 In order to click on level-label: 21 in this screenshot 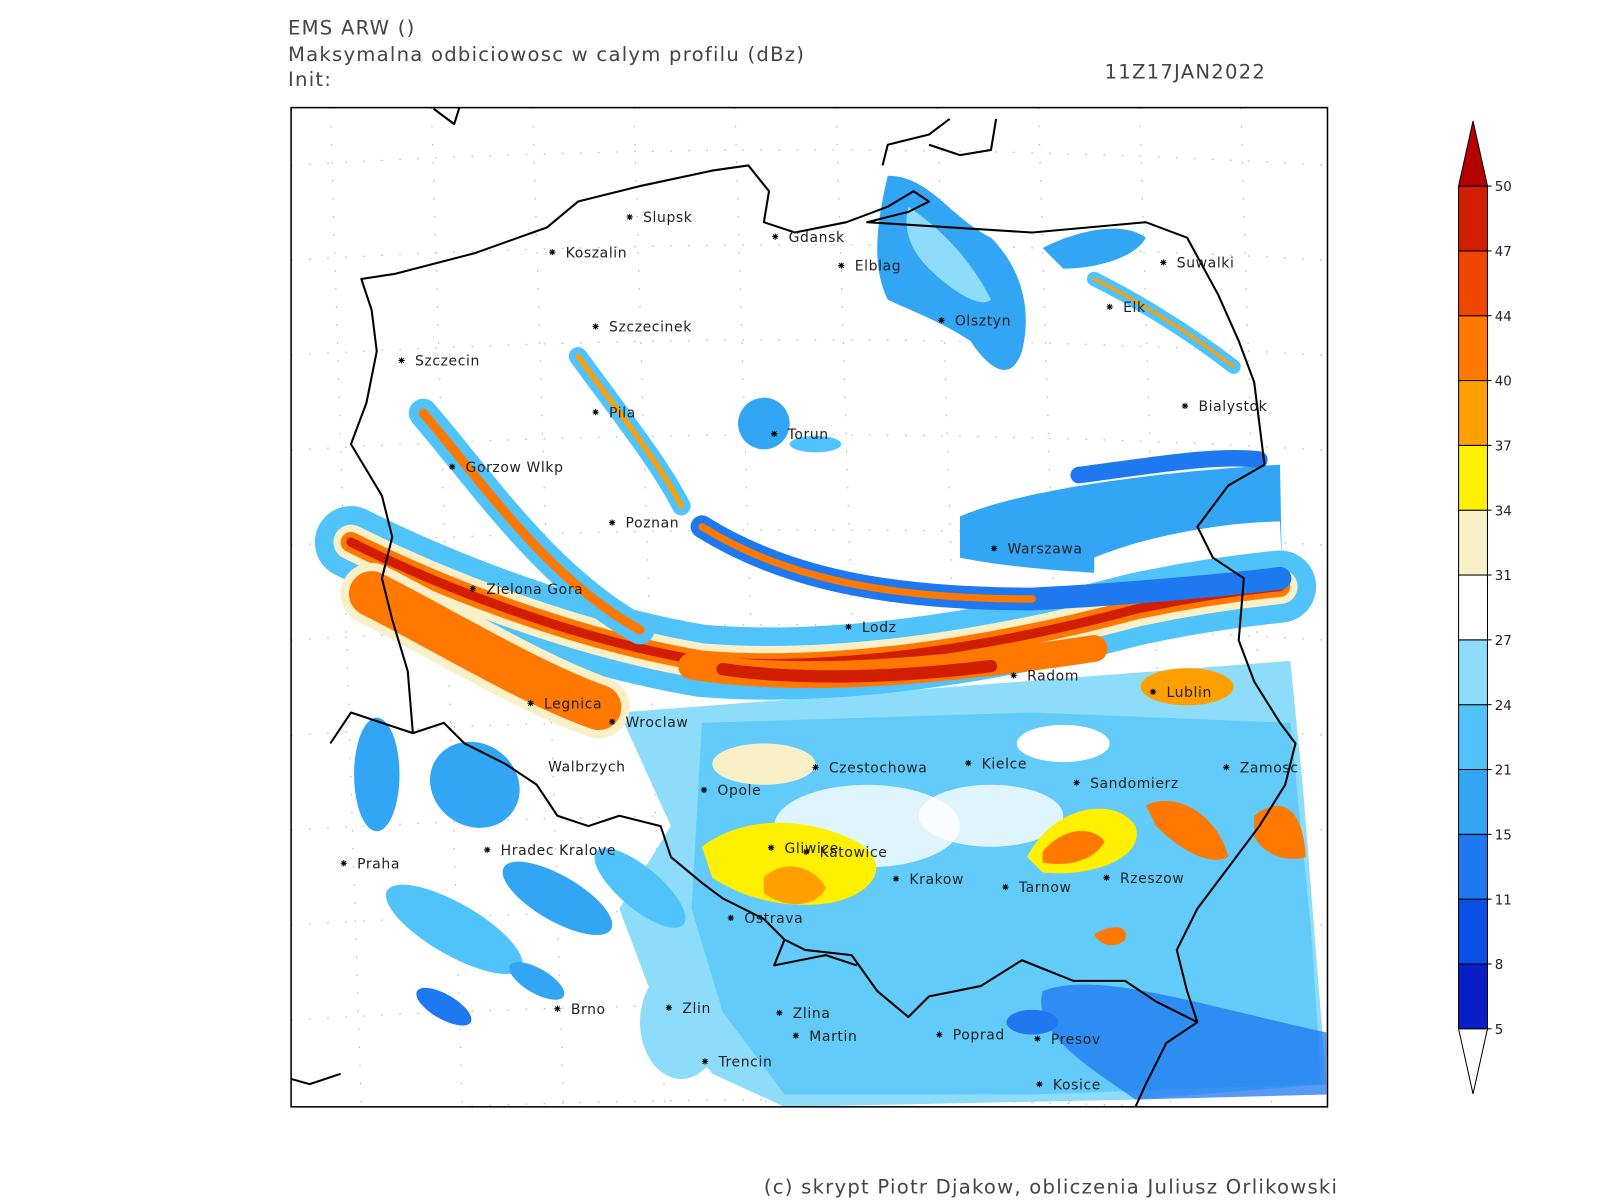, I will do `click(1503, 771)`.